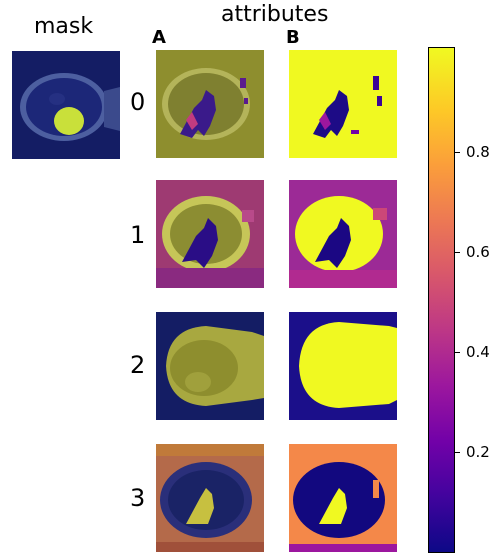  What do you see at coordinates (441, 300) in the screenshot?
I see `colorbar` at bounding box center [441, 300].